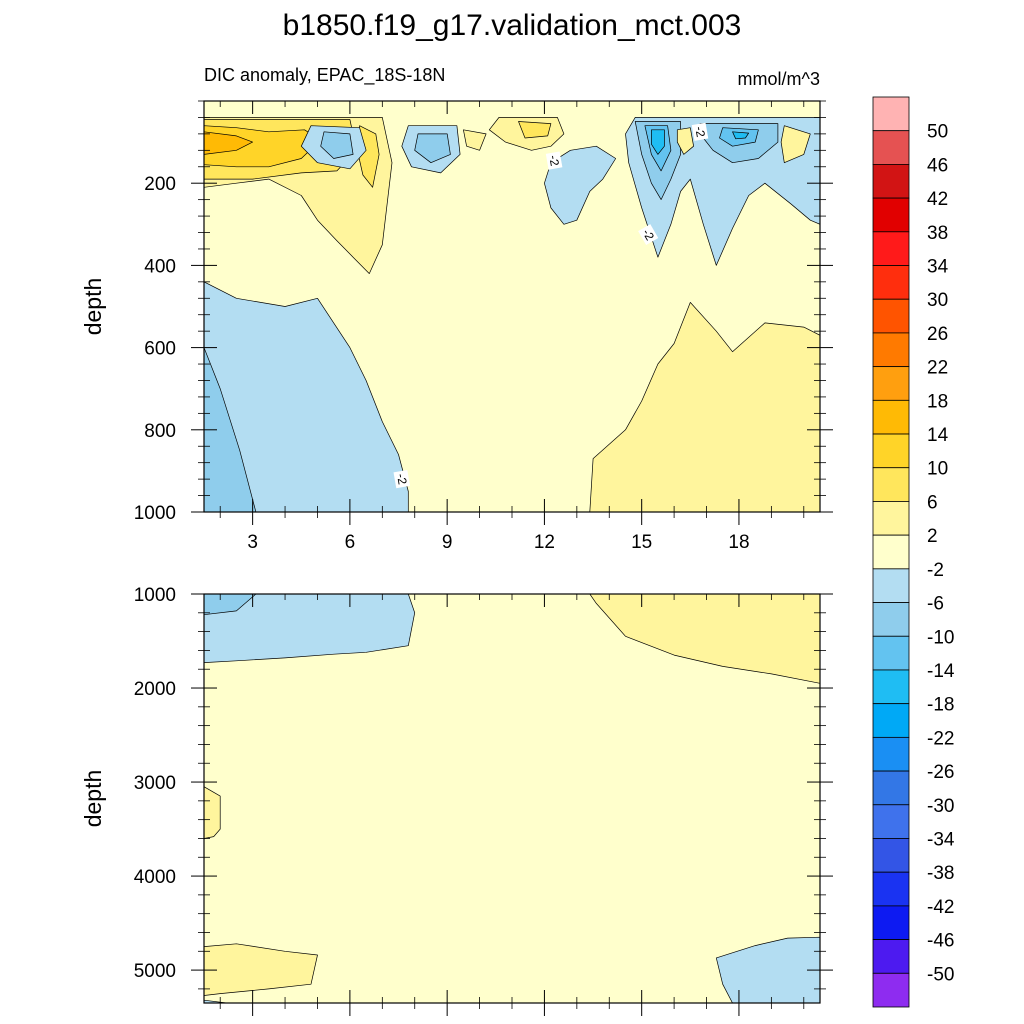 The height and width of the screenshot is (1024, 1024). What do you see at coordinates (940, 974) in the screenshot?
I see `colorbar-label: -50` at bounding box center [940, 974].